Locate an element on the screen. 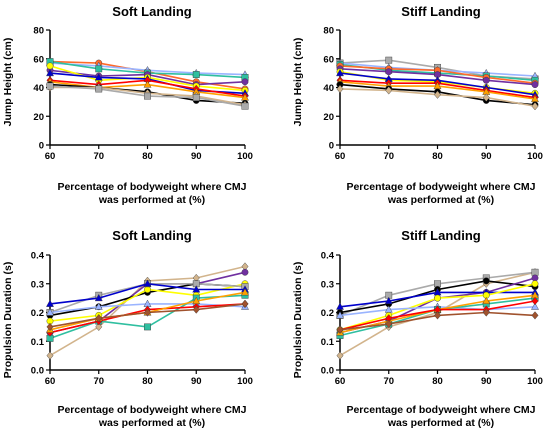 This screenshot has width=550, height=434. y-tick-label: 0.3 is located at coordinates (327, 284).